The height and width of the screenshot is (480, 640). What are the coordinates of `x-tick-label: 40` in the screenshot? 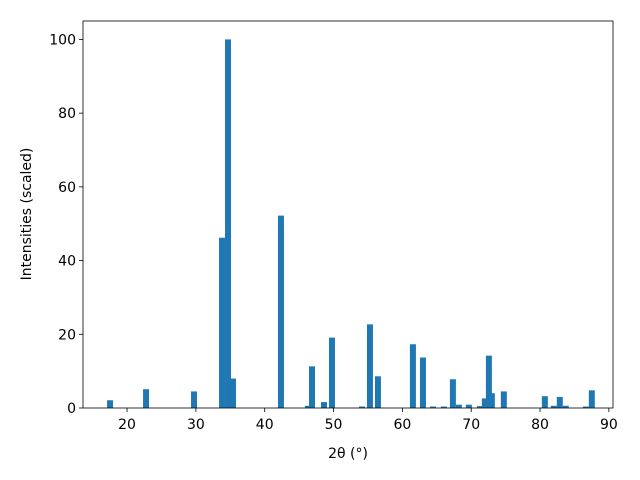 It's located at (265, 425).